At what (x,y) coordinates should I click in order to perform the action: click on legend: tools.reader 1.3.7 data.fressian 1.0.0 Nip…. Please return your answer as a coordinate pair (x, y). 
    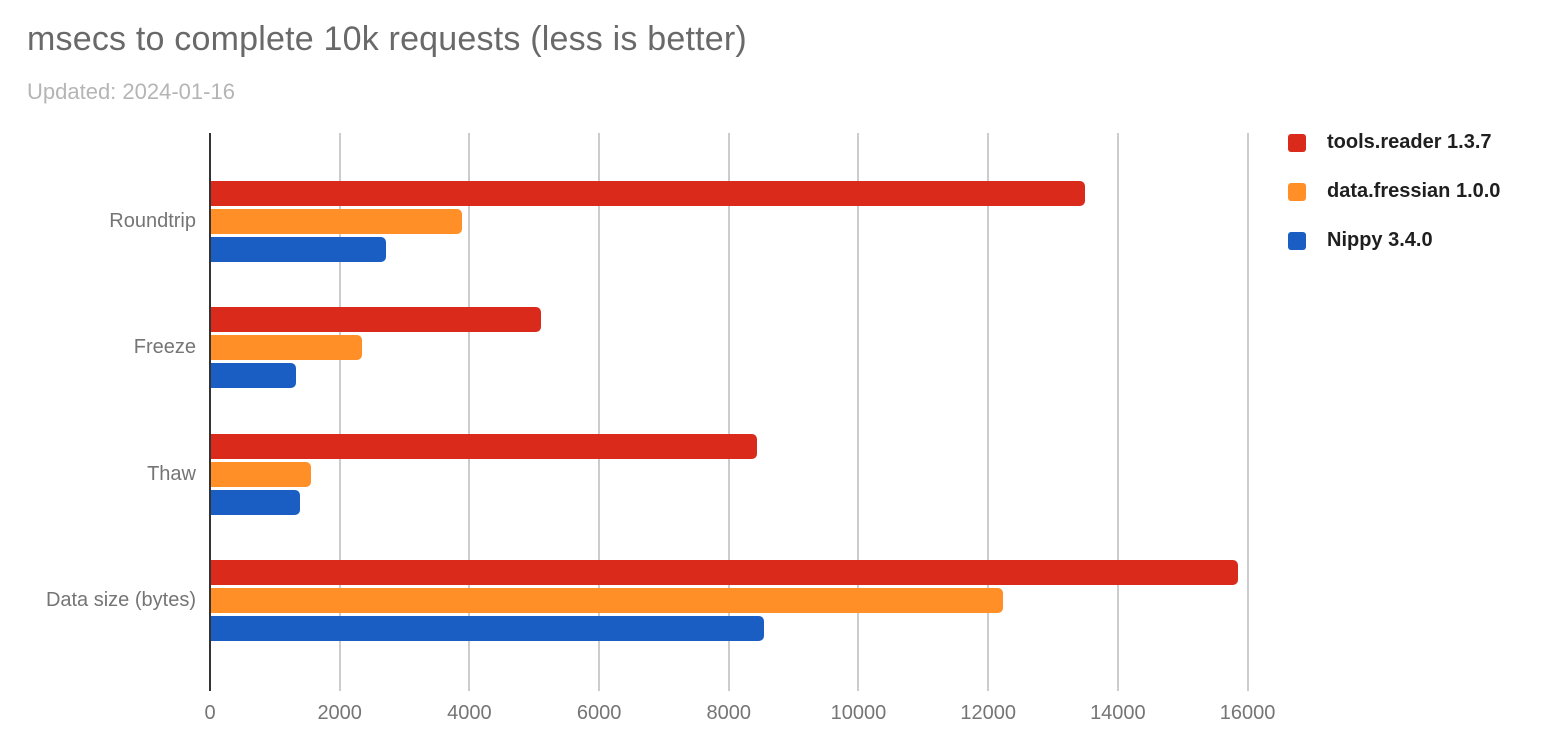
    Looking at the image, I should click on (1394, 191).